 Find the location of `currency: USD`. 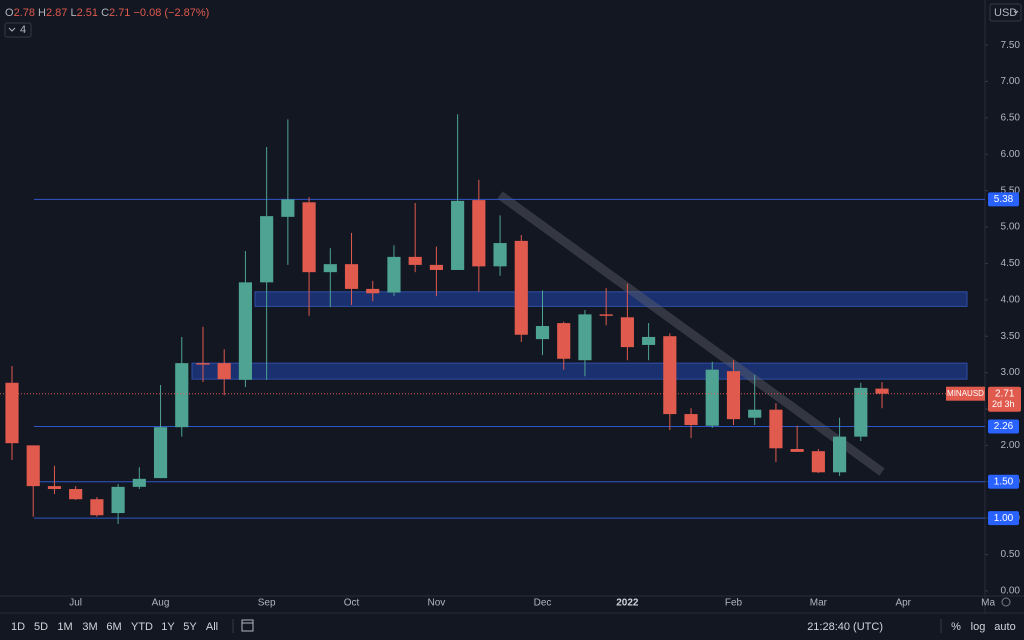

currency: USD is located at coordinates (1005, 13).